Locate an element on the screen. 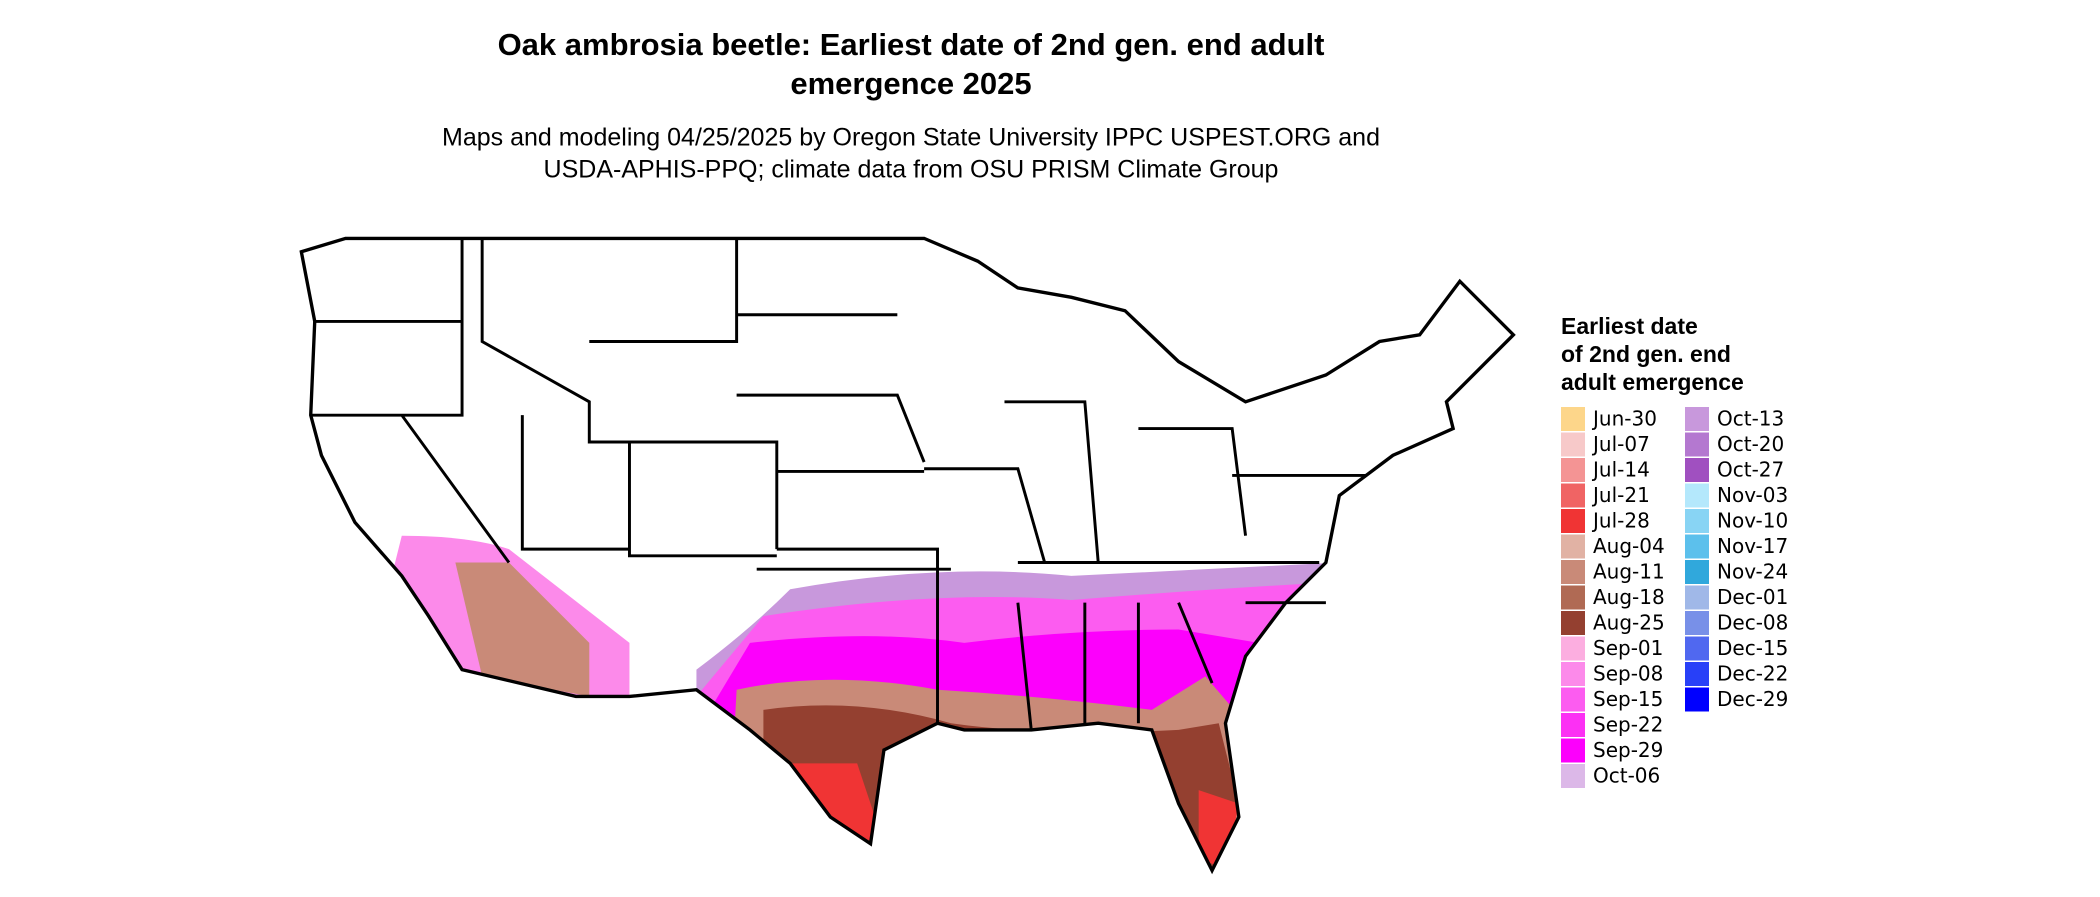 The image size is (2100, 897). legend-label: Dec-22 is located at coordinates (1752, 674).